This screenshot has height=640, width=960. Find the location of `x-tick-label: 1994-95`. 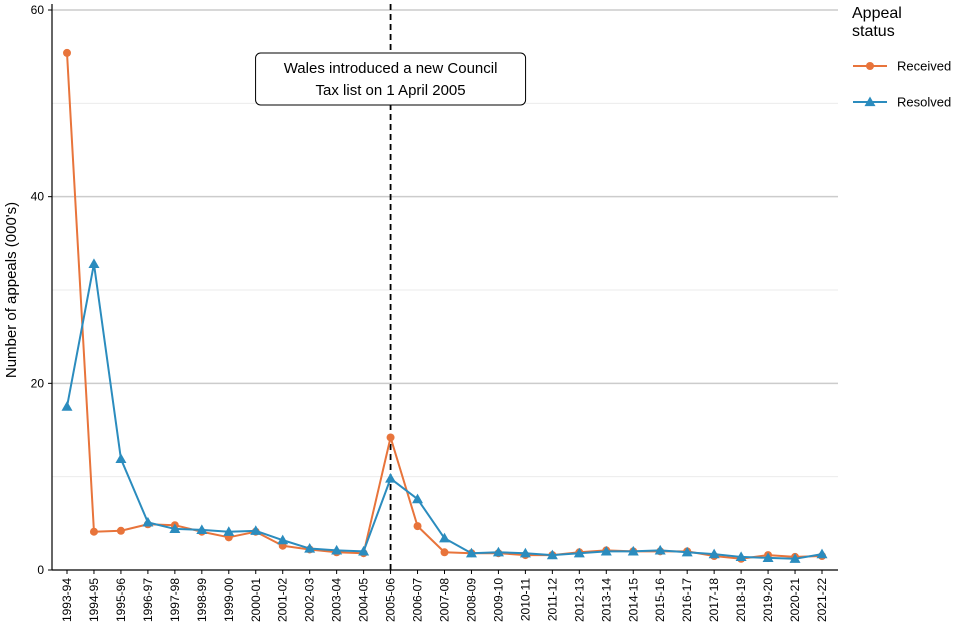

x-tick-label: 1994-95 is located at coordinates (94, 600).